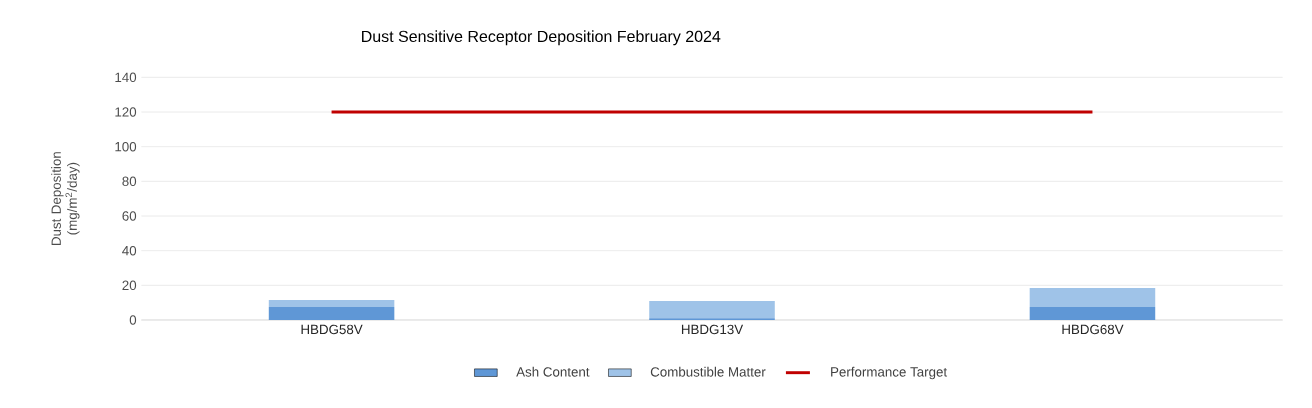 This screenshot has width=1312, height=408. Describe the element at coordinates (126, 146) in the screenshot. I see `y-tick-label: 100` at that location.